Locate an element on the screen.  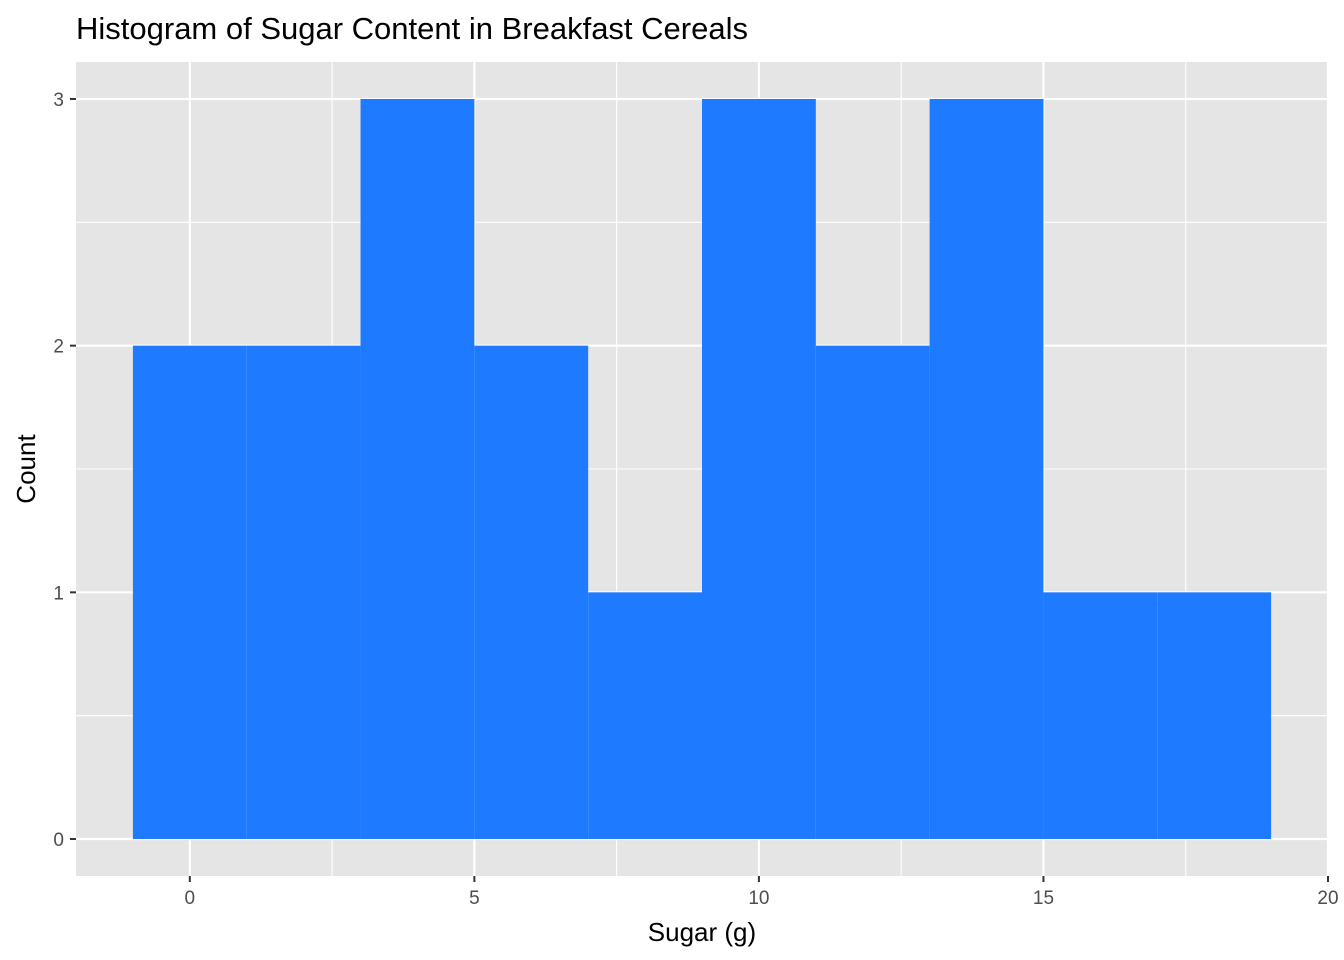
y-axis-title: Count is located at coordinates (26, 469).